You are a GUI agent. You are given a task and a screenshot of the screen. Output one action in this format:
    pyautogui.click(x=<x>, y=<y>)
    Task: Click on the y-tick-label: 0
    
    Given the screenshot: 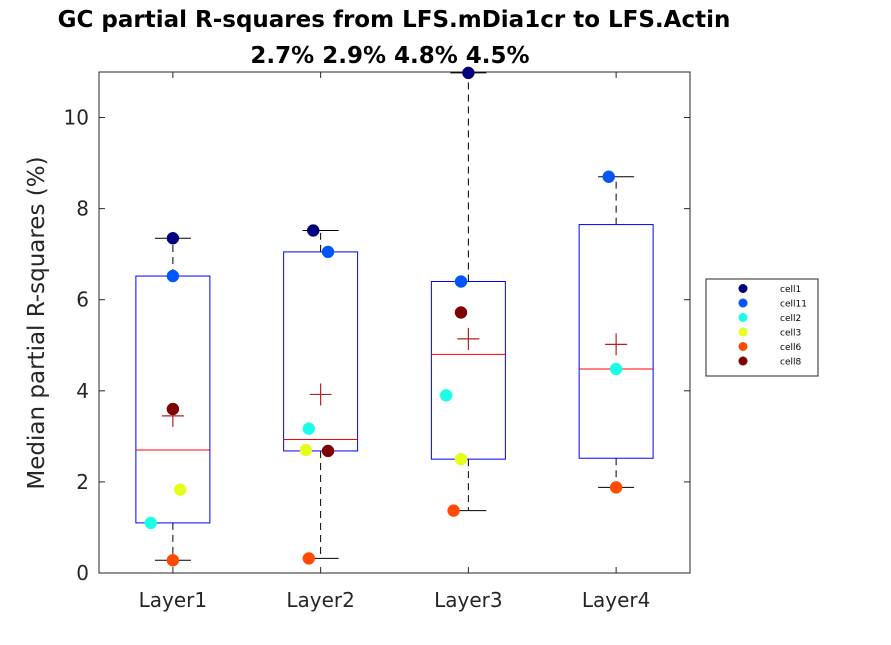 What is the action you would take?
    pyautogui.click(x=82, y=573)
    